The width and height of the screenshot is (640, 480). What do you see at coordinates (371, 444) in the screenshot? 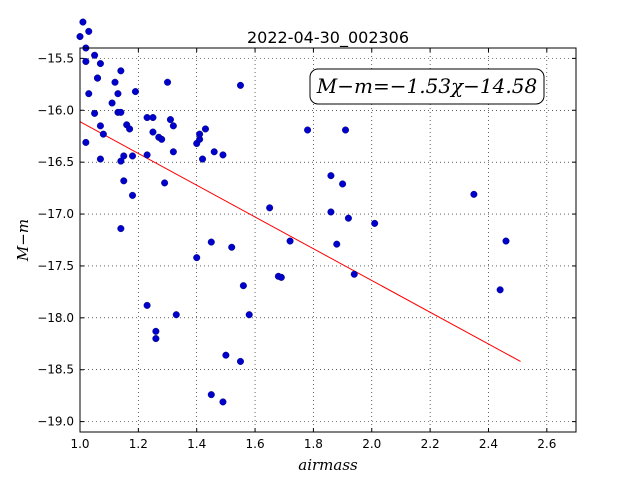
I see `x-tick-label: 2.0` at bounding box center [371, 444].